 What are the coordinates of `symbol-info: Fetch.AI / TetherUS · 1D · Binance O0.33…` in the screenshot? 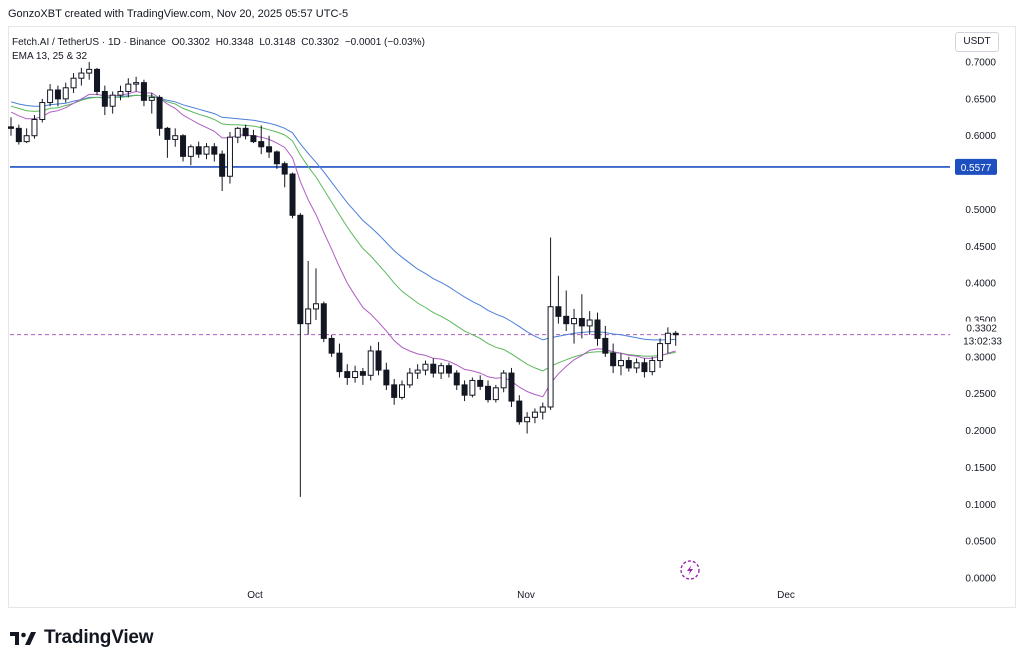 It's located at (220, 50).